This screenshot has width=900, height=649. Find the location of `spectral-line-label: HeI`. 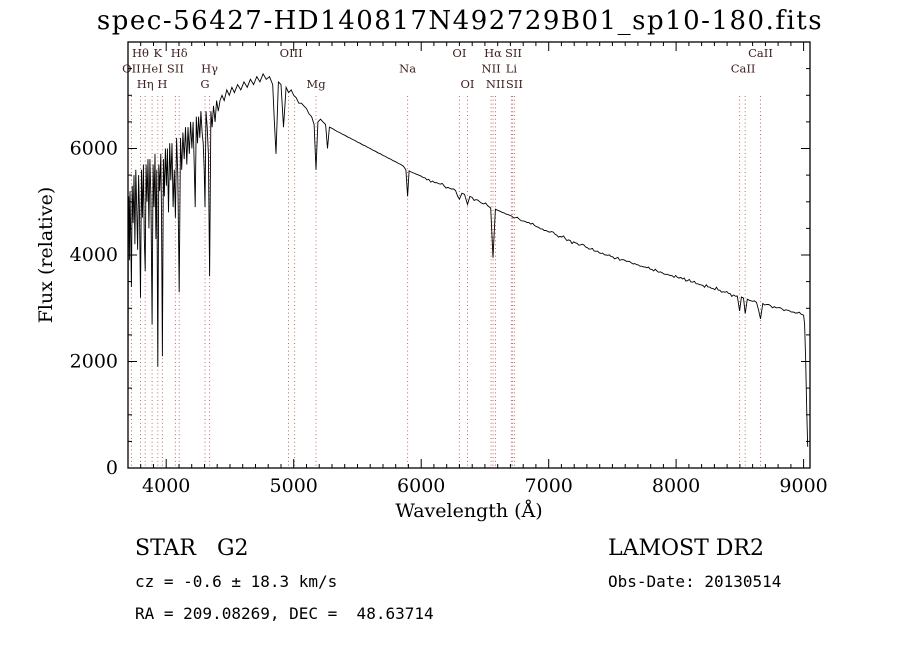

spectral-line-label: HeI is located at coordinates (151, 69).